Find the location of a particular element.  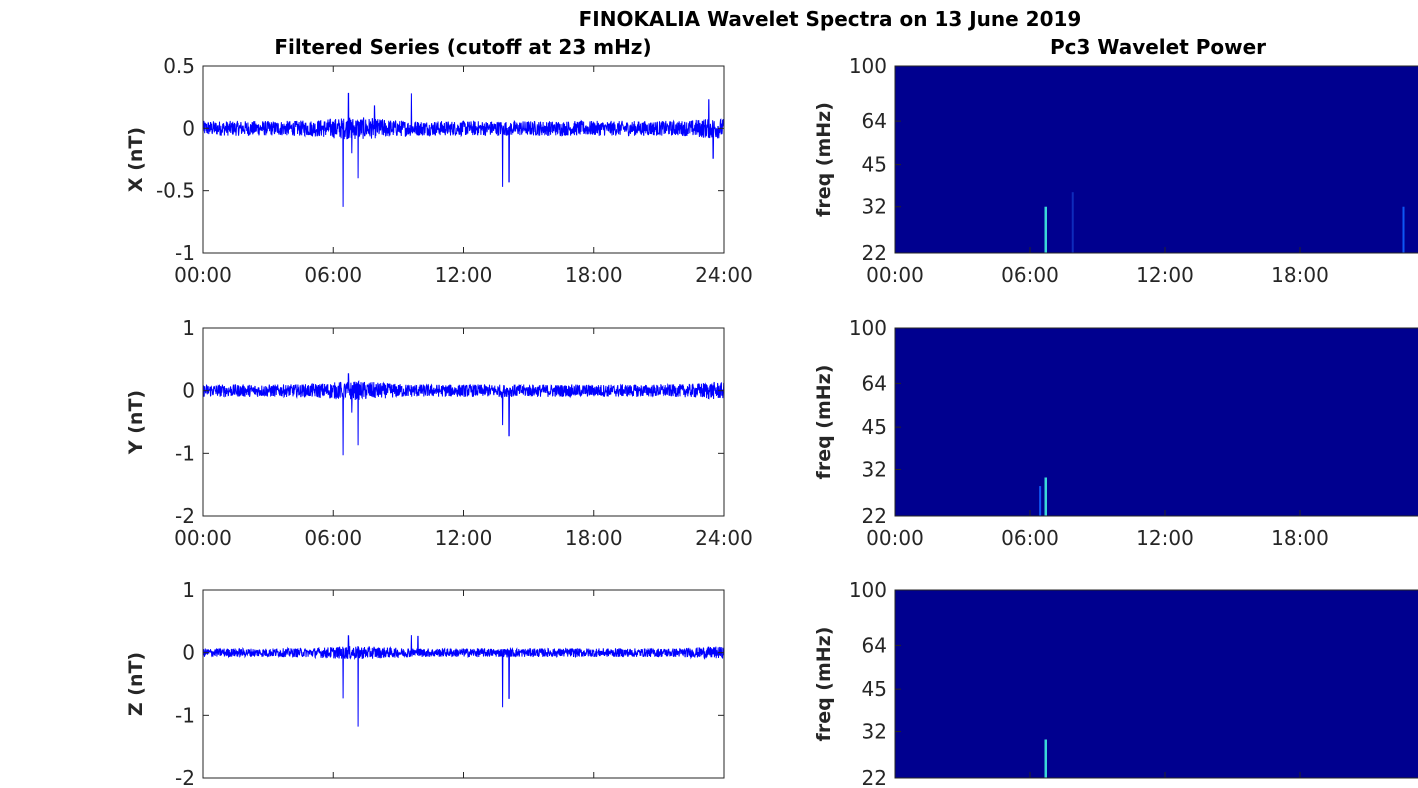

right-column-title: Pc3 Wavelet Power is located at coordinates (1158, 47).